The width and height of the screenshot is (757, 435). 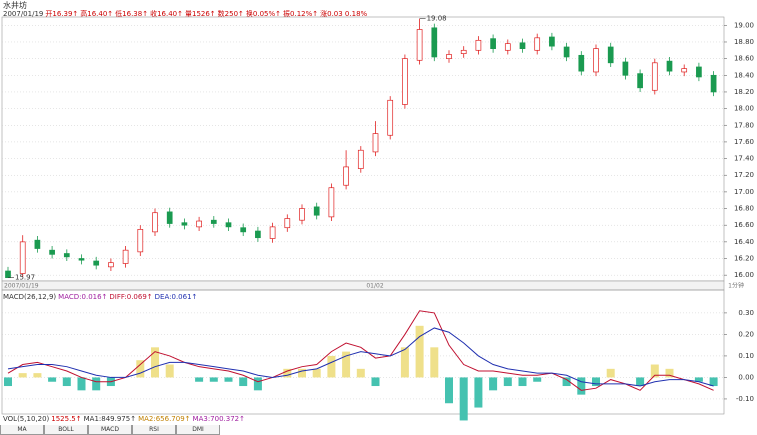 What do you see at coordinates (746, 313) in the screenshot?
I see `y-tick-label: 0.30` at bounding box center [746, 313].